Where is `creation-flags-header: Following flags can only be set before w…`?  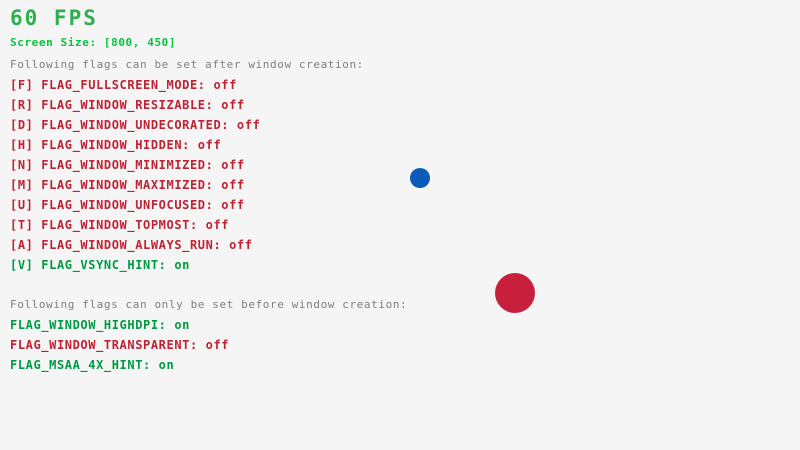
creation-flags-header: Following flags can only be set before w… is located at coordinates (209, 304).